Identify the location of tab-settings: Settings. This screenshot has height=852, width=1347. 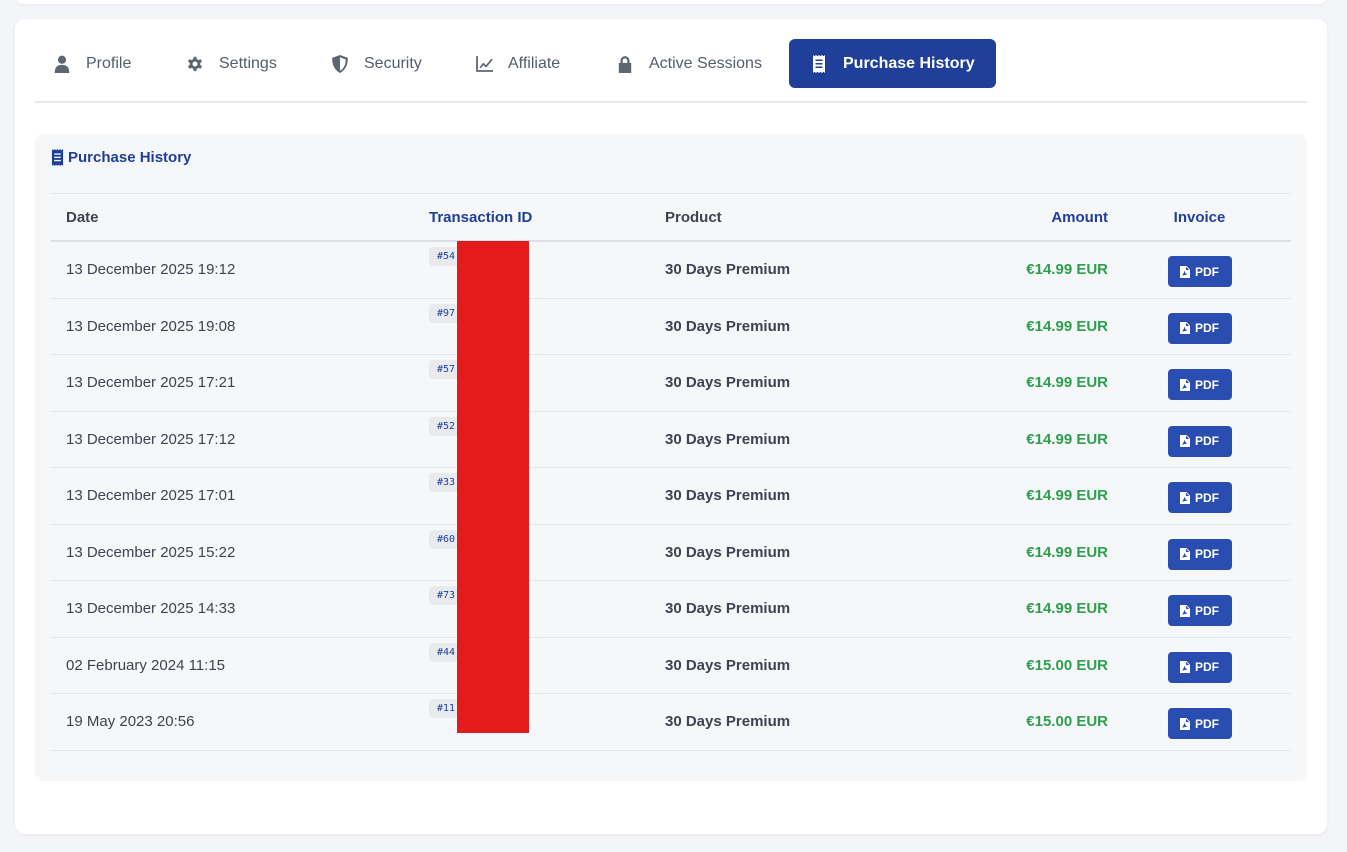
(231, 63).